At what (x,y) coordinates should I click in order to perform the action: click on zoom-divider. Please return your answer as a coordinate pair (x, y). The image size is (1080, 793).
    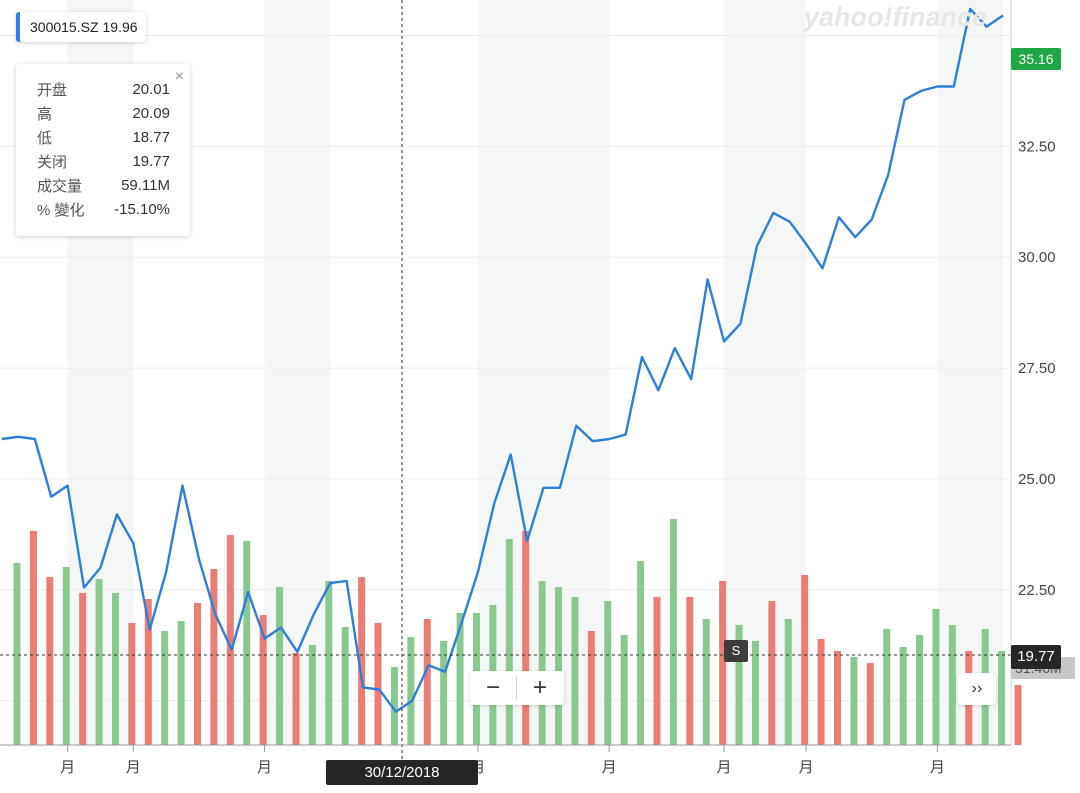
    Looking at the image, I should click on (516, 688).